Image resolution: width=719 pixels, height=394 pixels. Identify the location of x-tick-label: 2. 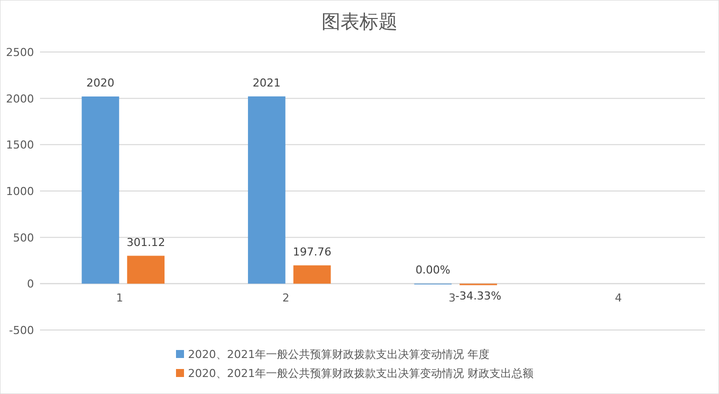
(286, 298).